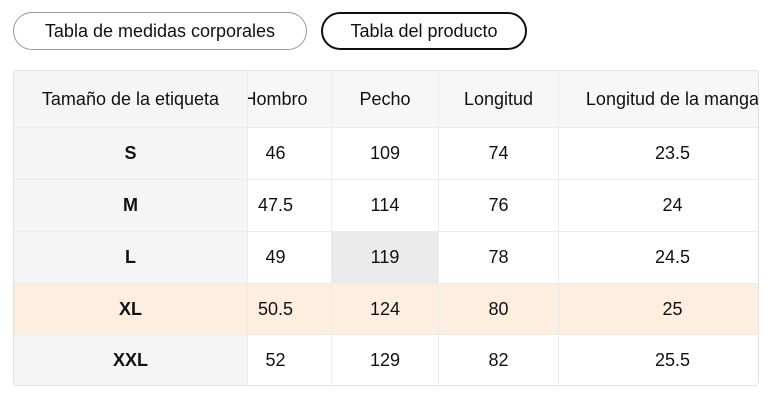  Describe the element at coordinates (499, 360) in the screenshot. I see `table-cell: 82` at that location.